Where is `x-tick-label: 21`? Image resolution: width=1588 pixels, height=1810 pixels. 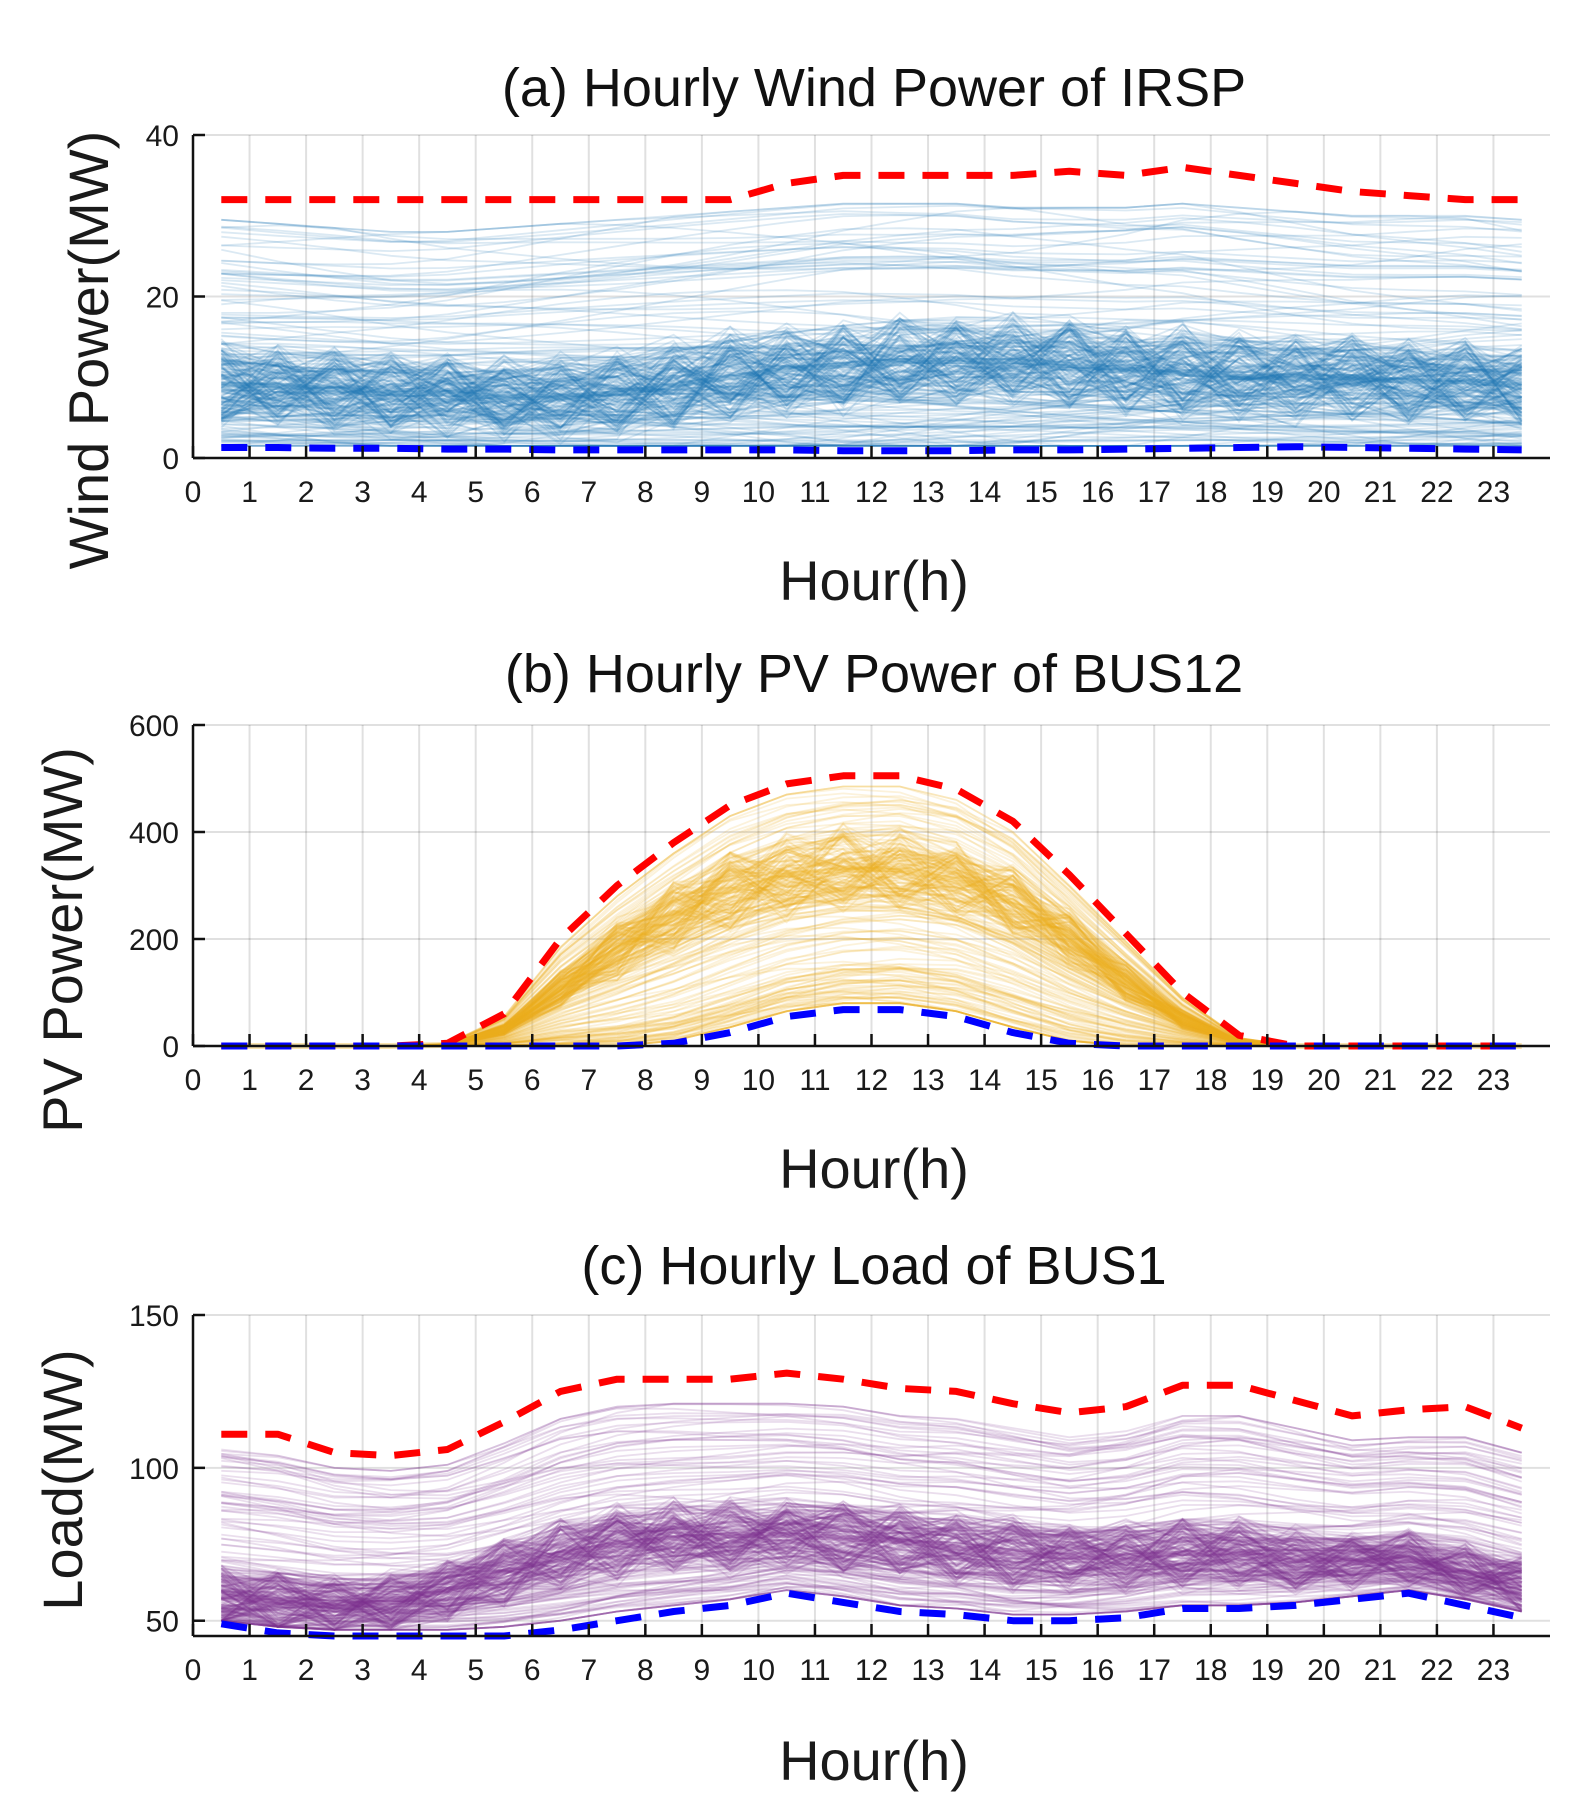 x-tick-label: 21 is located at coordinates (1380, 1670).